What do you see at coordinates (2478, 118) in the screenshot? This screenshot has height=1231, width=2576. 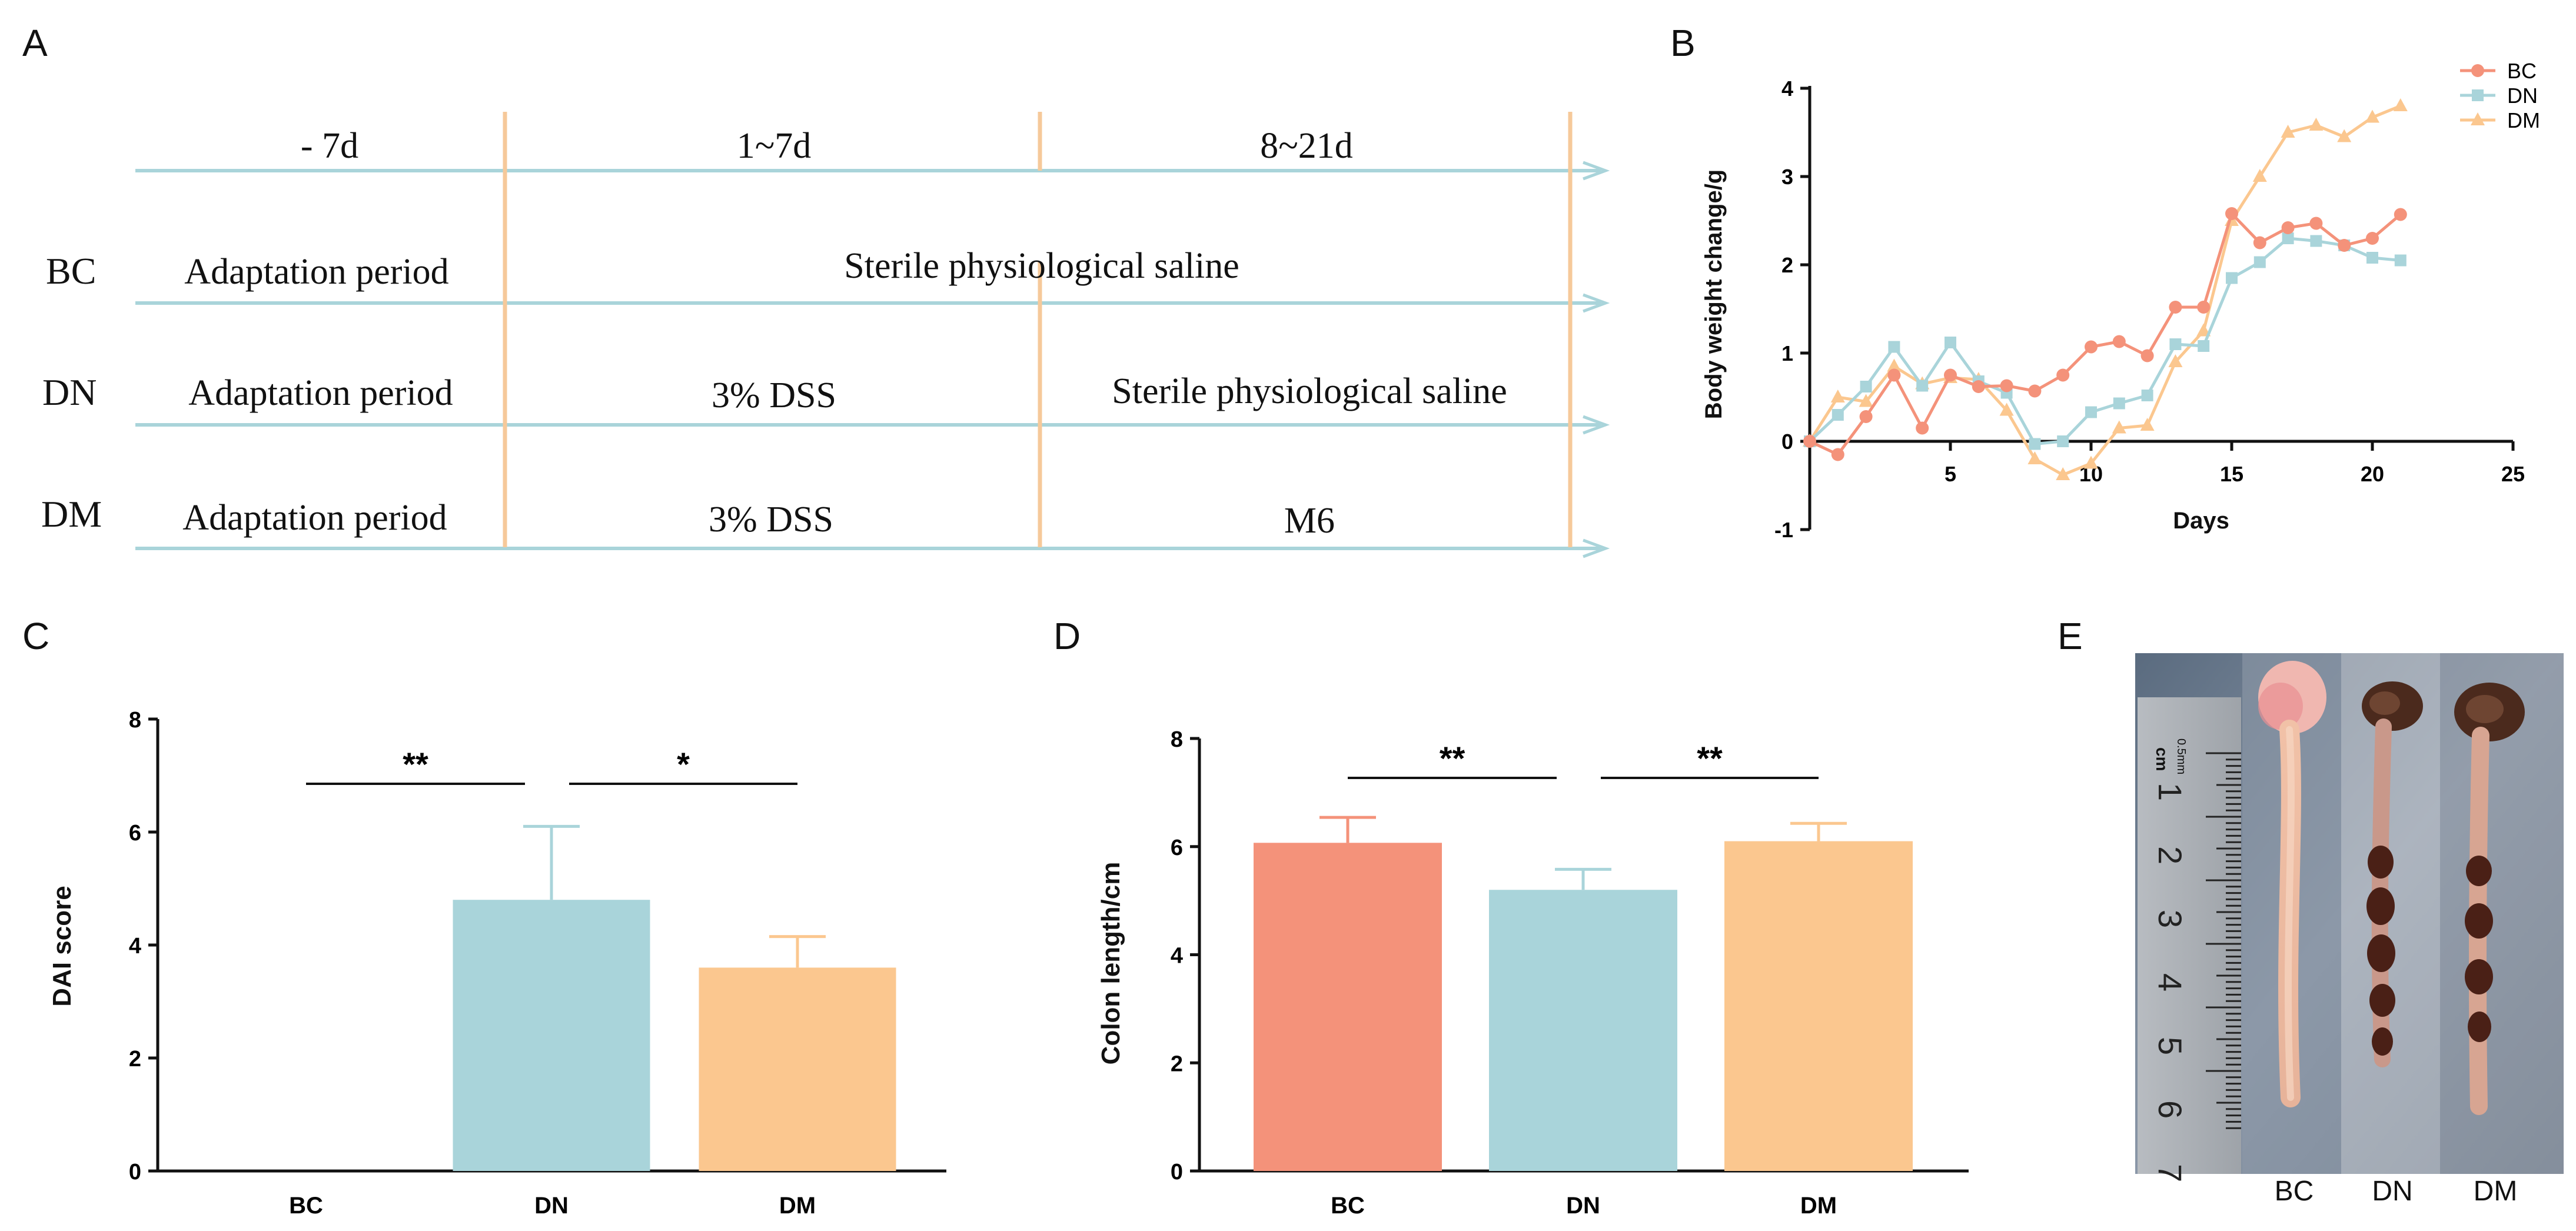 I see `legend-marker-dm` at bounding box center [2478, 118].